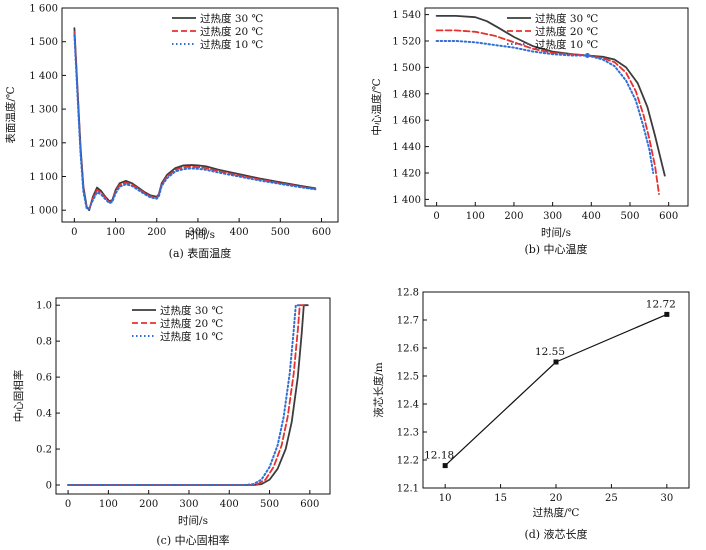 The height and width of the screenshot is (550, 706). What do you see at coordinates (44, 306) in the screenshot?
I see `y-tick-label: 1.0` at bounding box center [44, 306].